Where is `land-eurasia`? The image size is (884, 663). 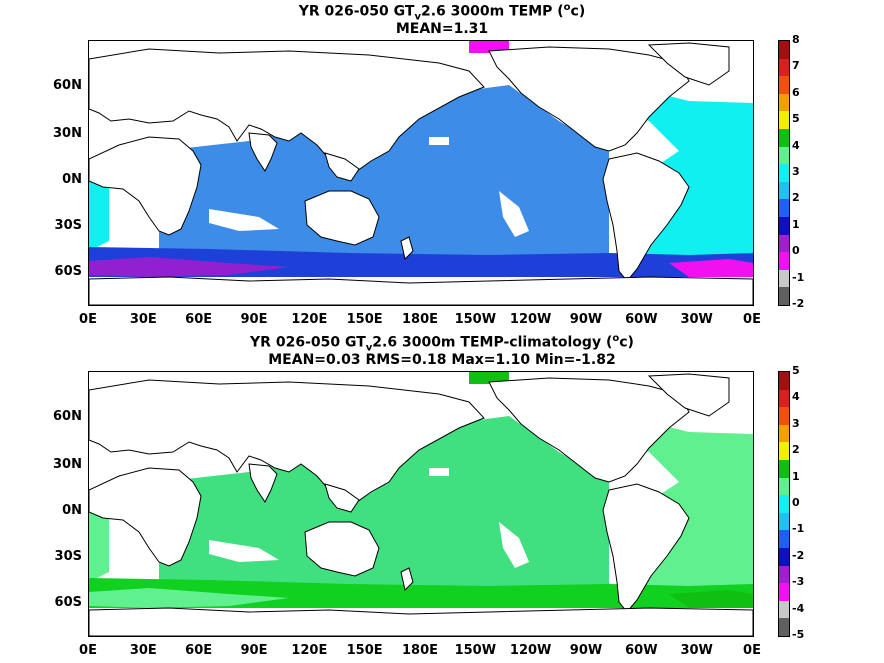 land-eurasia is located at coordinates (287, 441).